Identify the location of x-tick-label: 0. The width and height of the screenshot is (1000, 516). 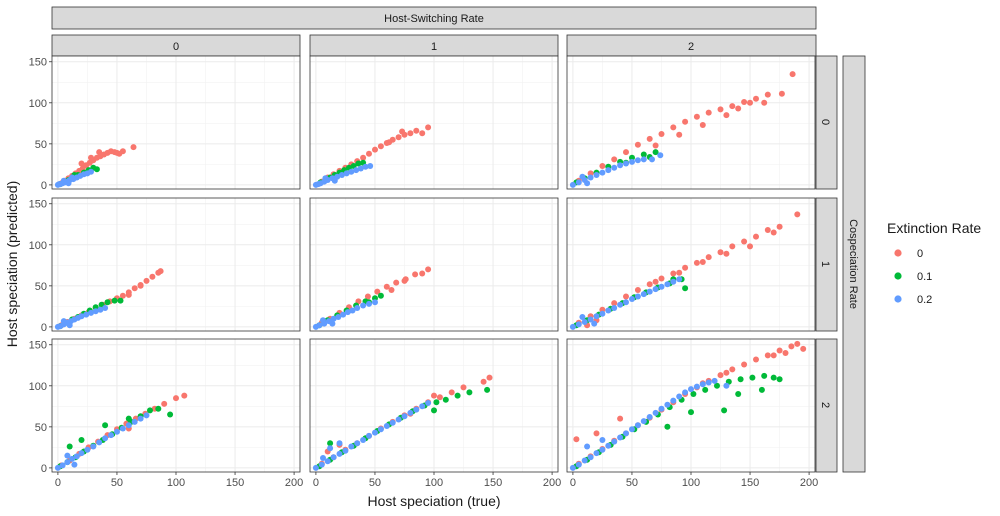
(58, 483).